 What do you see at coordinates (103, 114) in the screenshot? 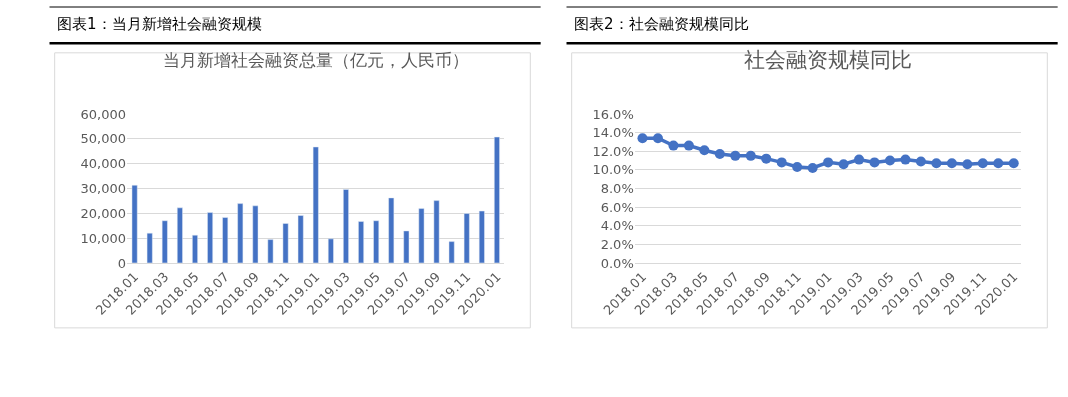
I see `y-tick-label: 60,000` at bounding box center [103, 114].